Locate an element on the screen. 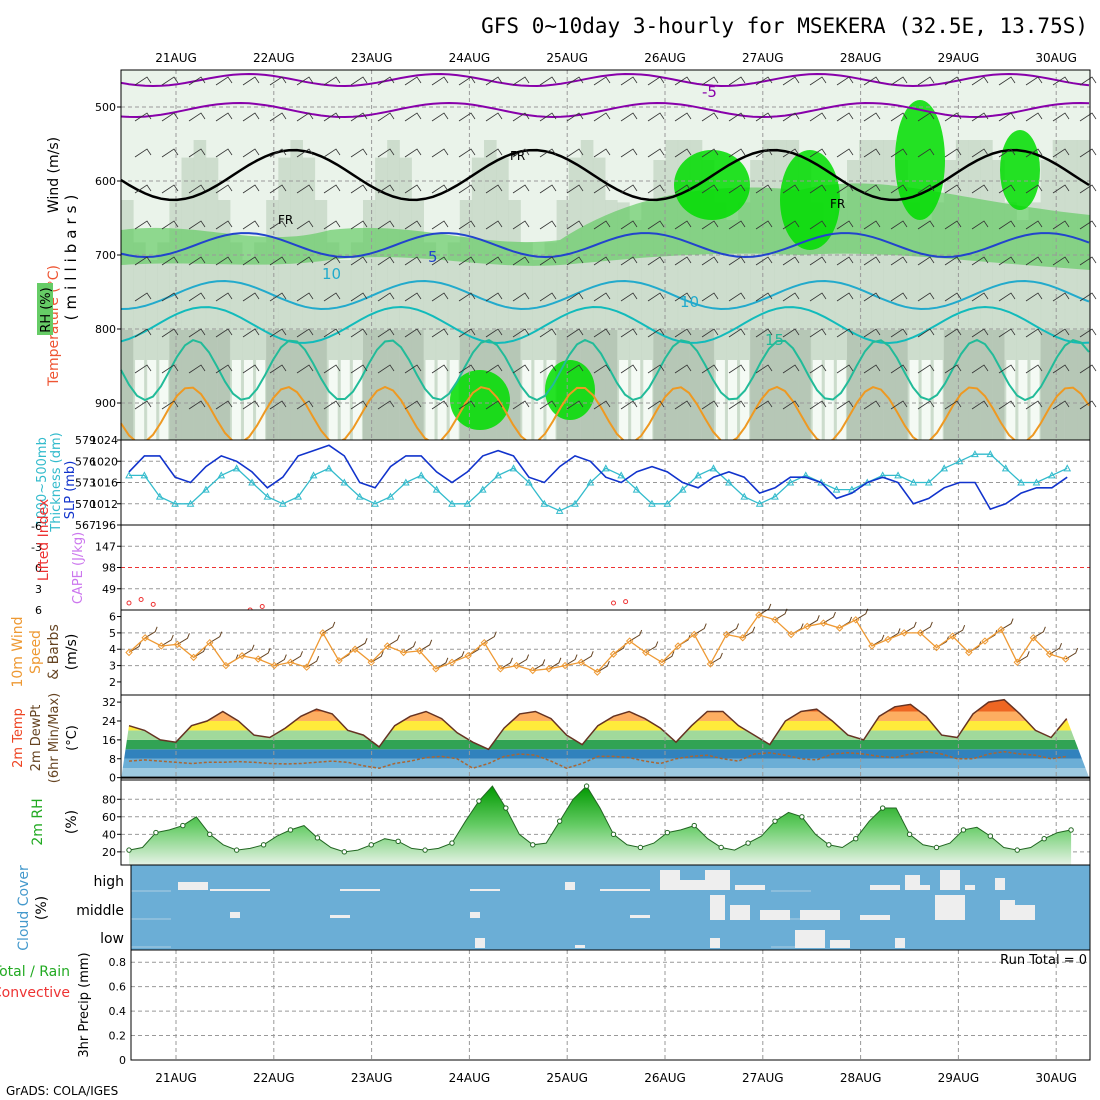 This screenshot has width=1100, height=1100. ylabel-slp: SLP (mb) is located at coordinates (70, 490).